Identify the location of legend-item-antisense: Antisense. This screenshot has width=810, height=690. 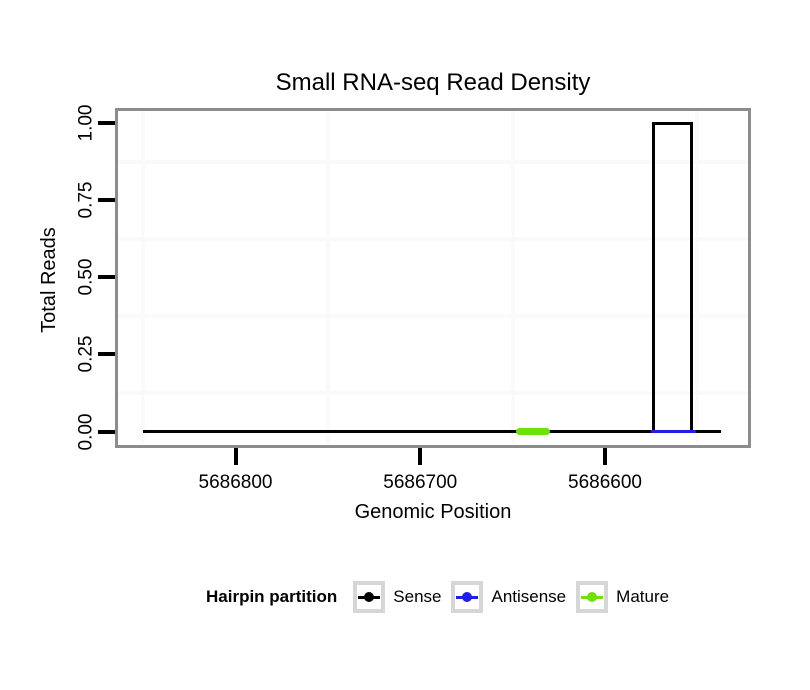
(508, 597).